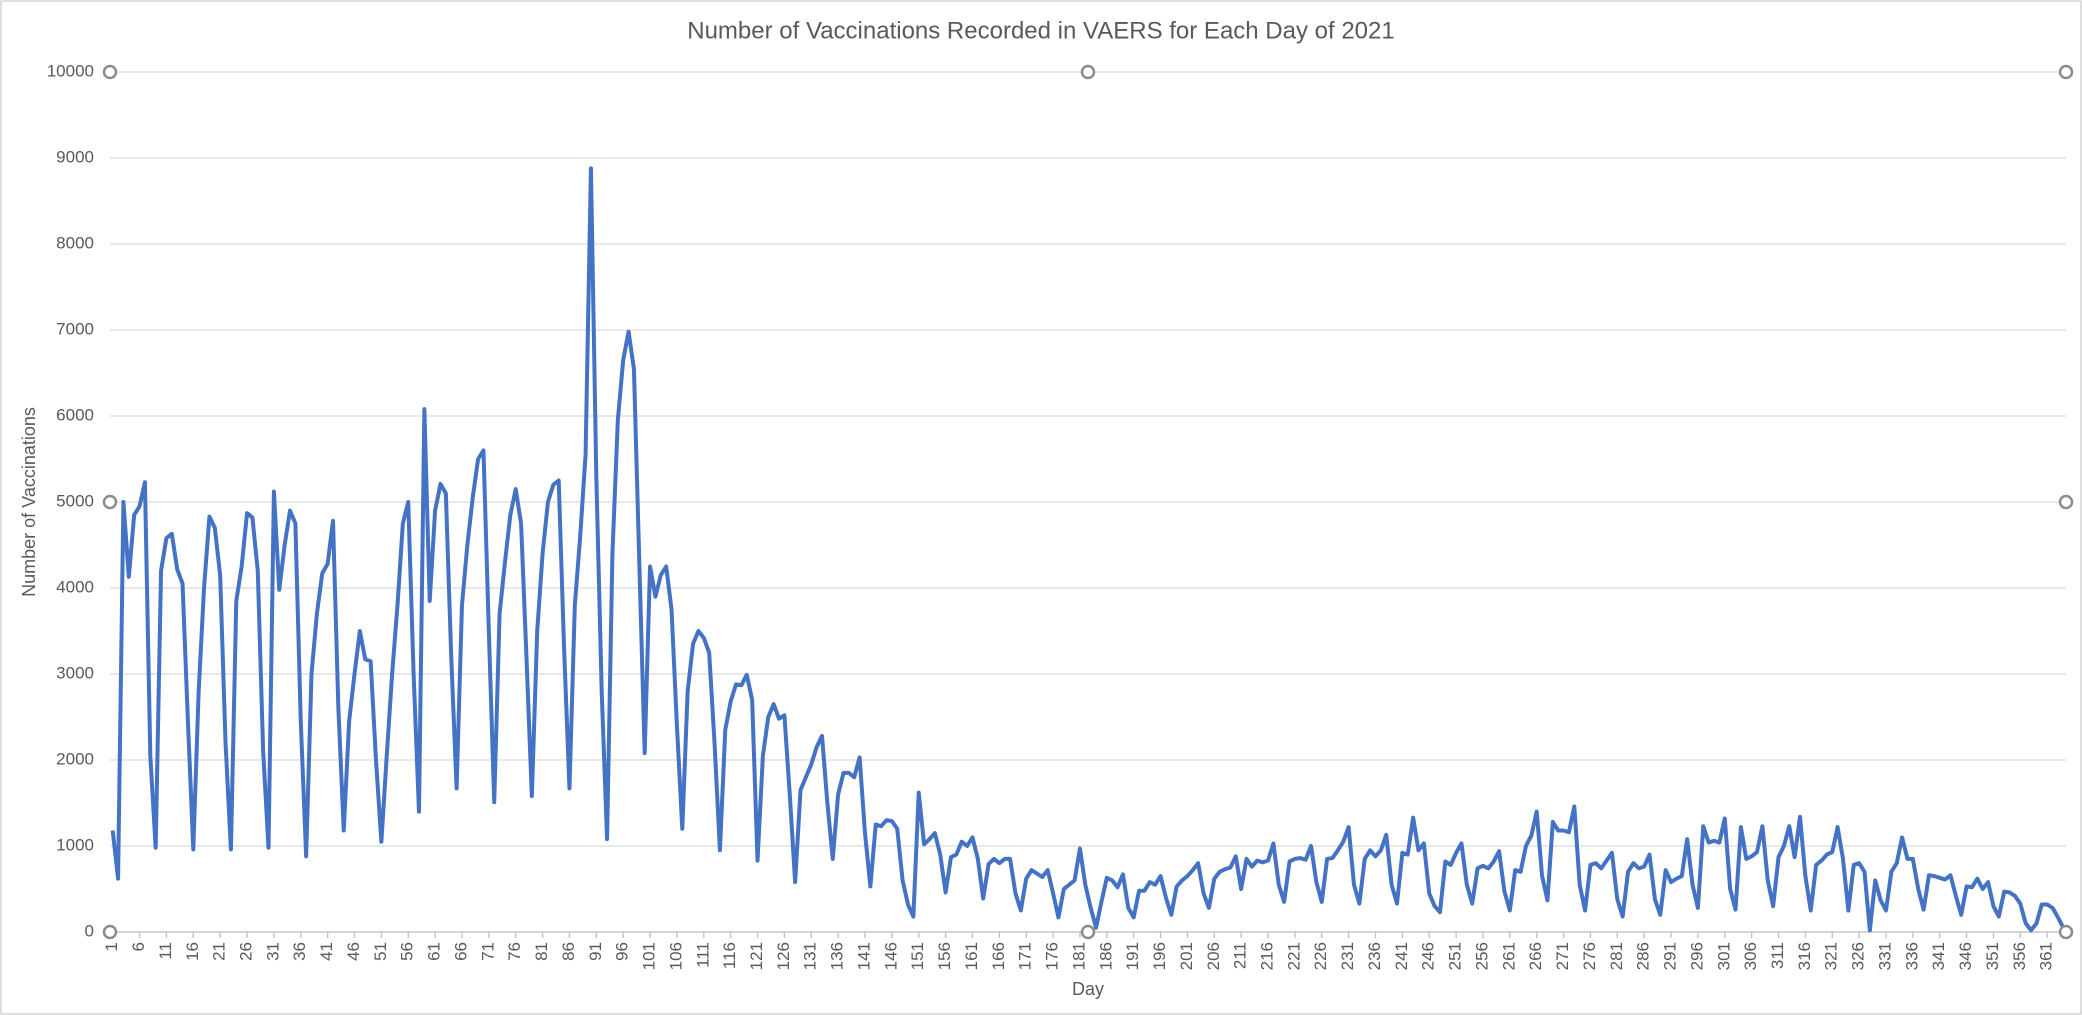  I want to click on x-tick-label: 346, so click(1965, 956).